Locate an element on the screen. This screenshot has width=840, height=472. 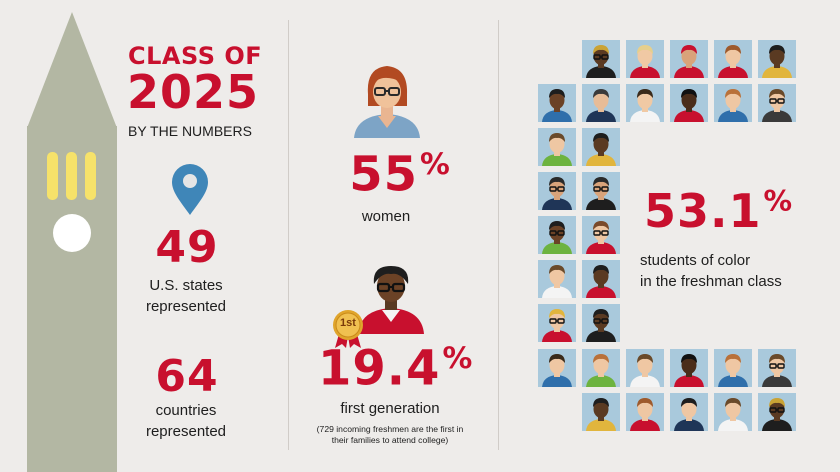
badge-label: 1st is located at coordinates (348, 323).